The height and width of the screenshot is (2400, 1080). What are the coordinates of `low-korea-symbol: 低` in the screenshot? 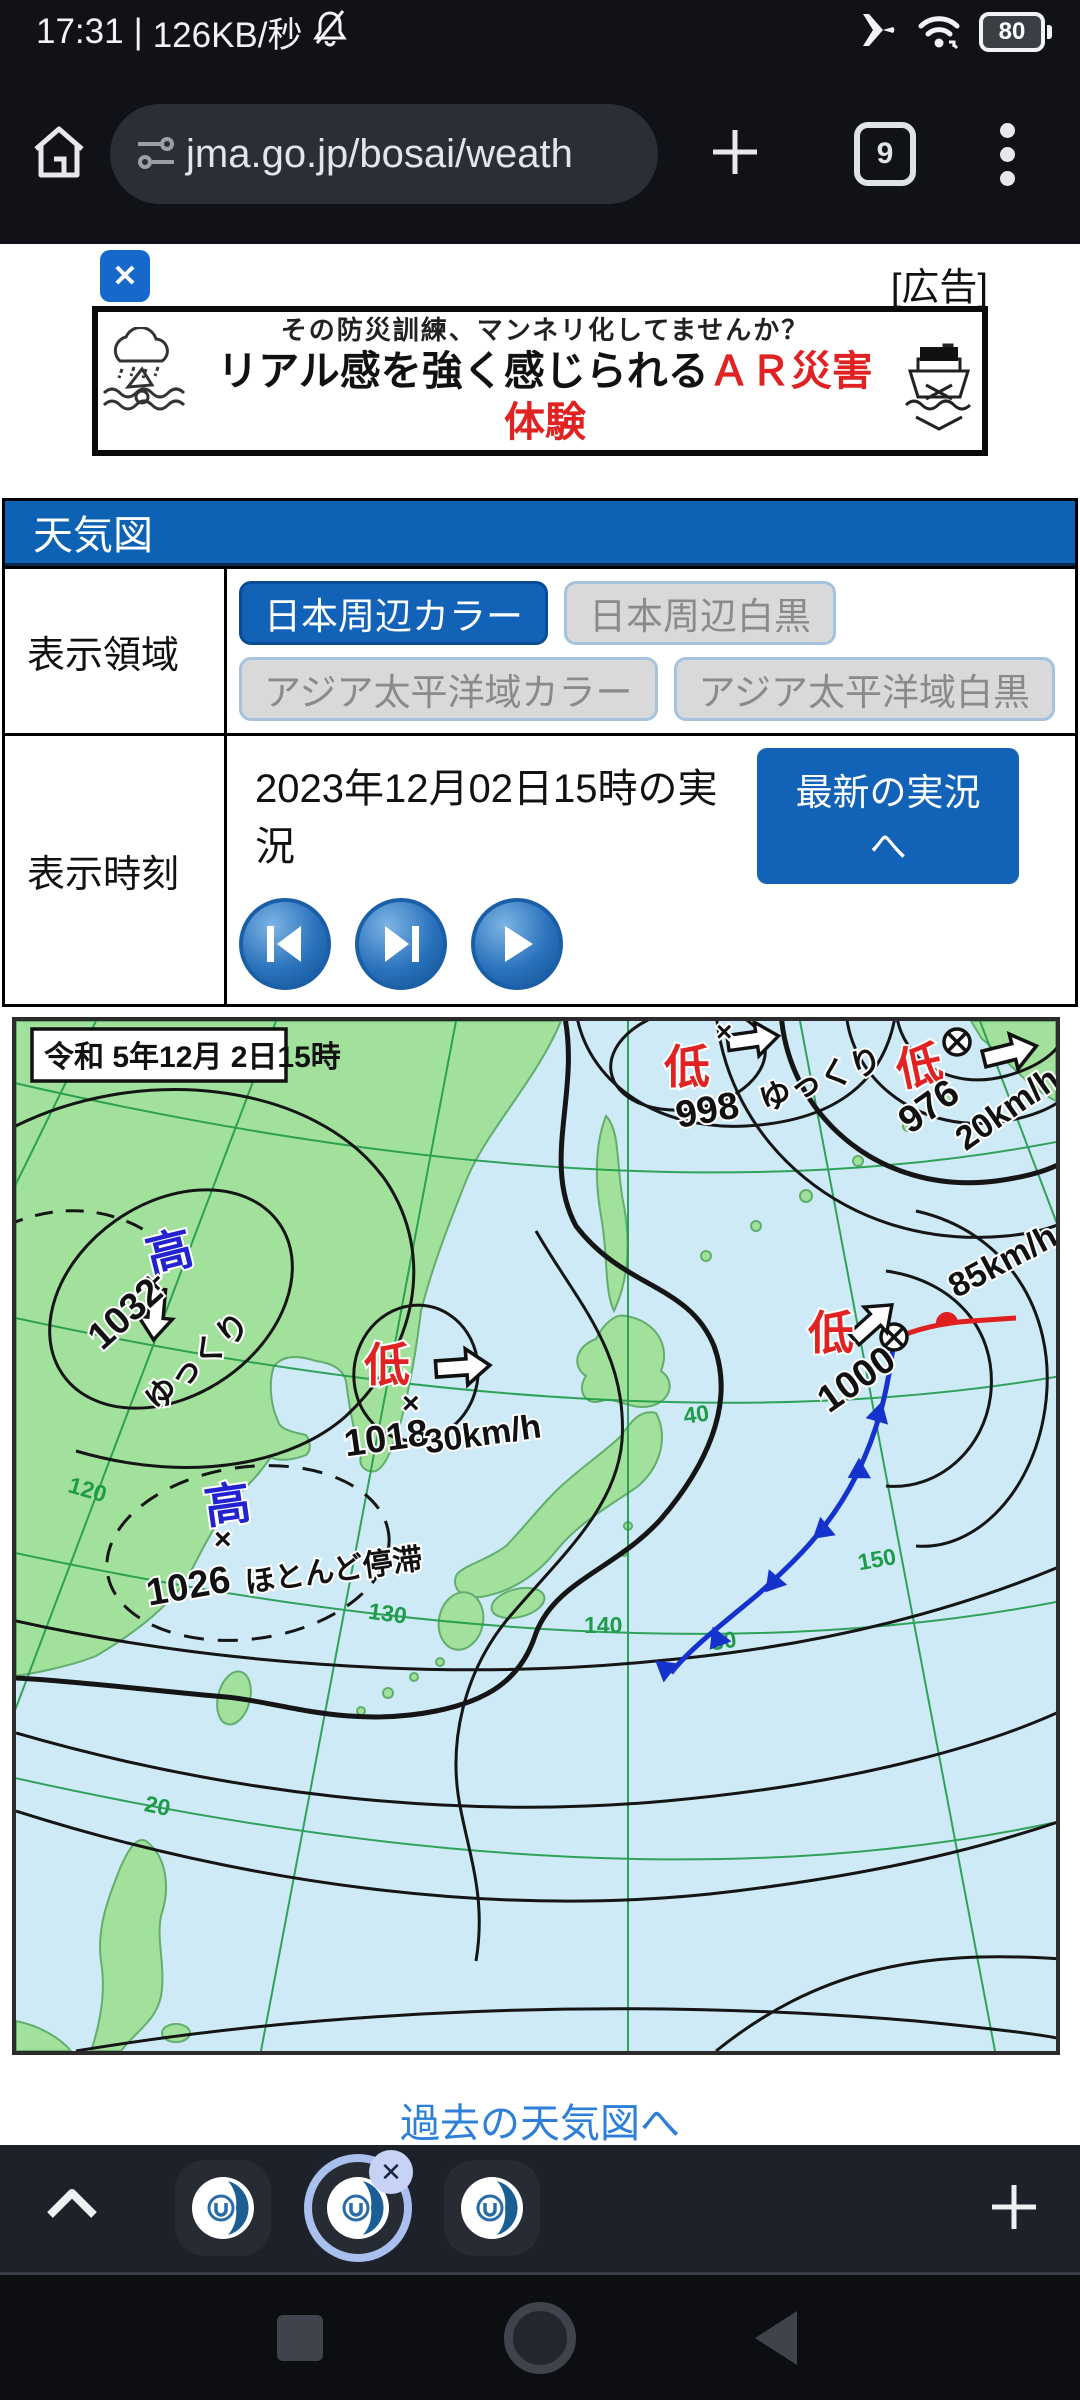 It's located at (387, 1365).